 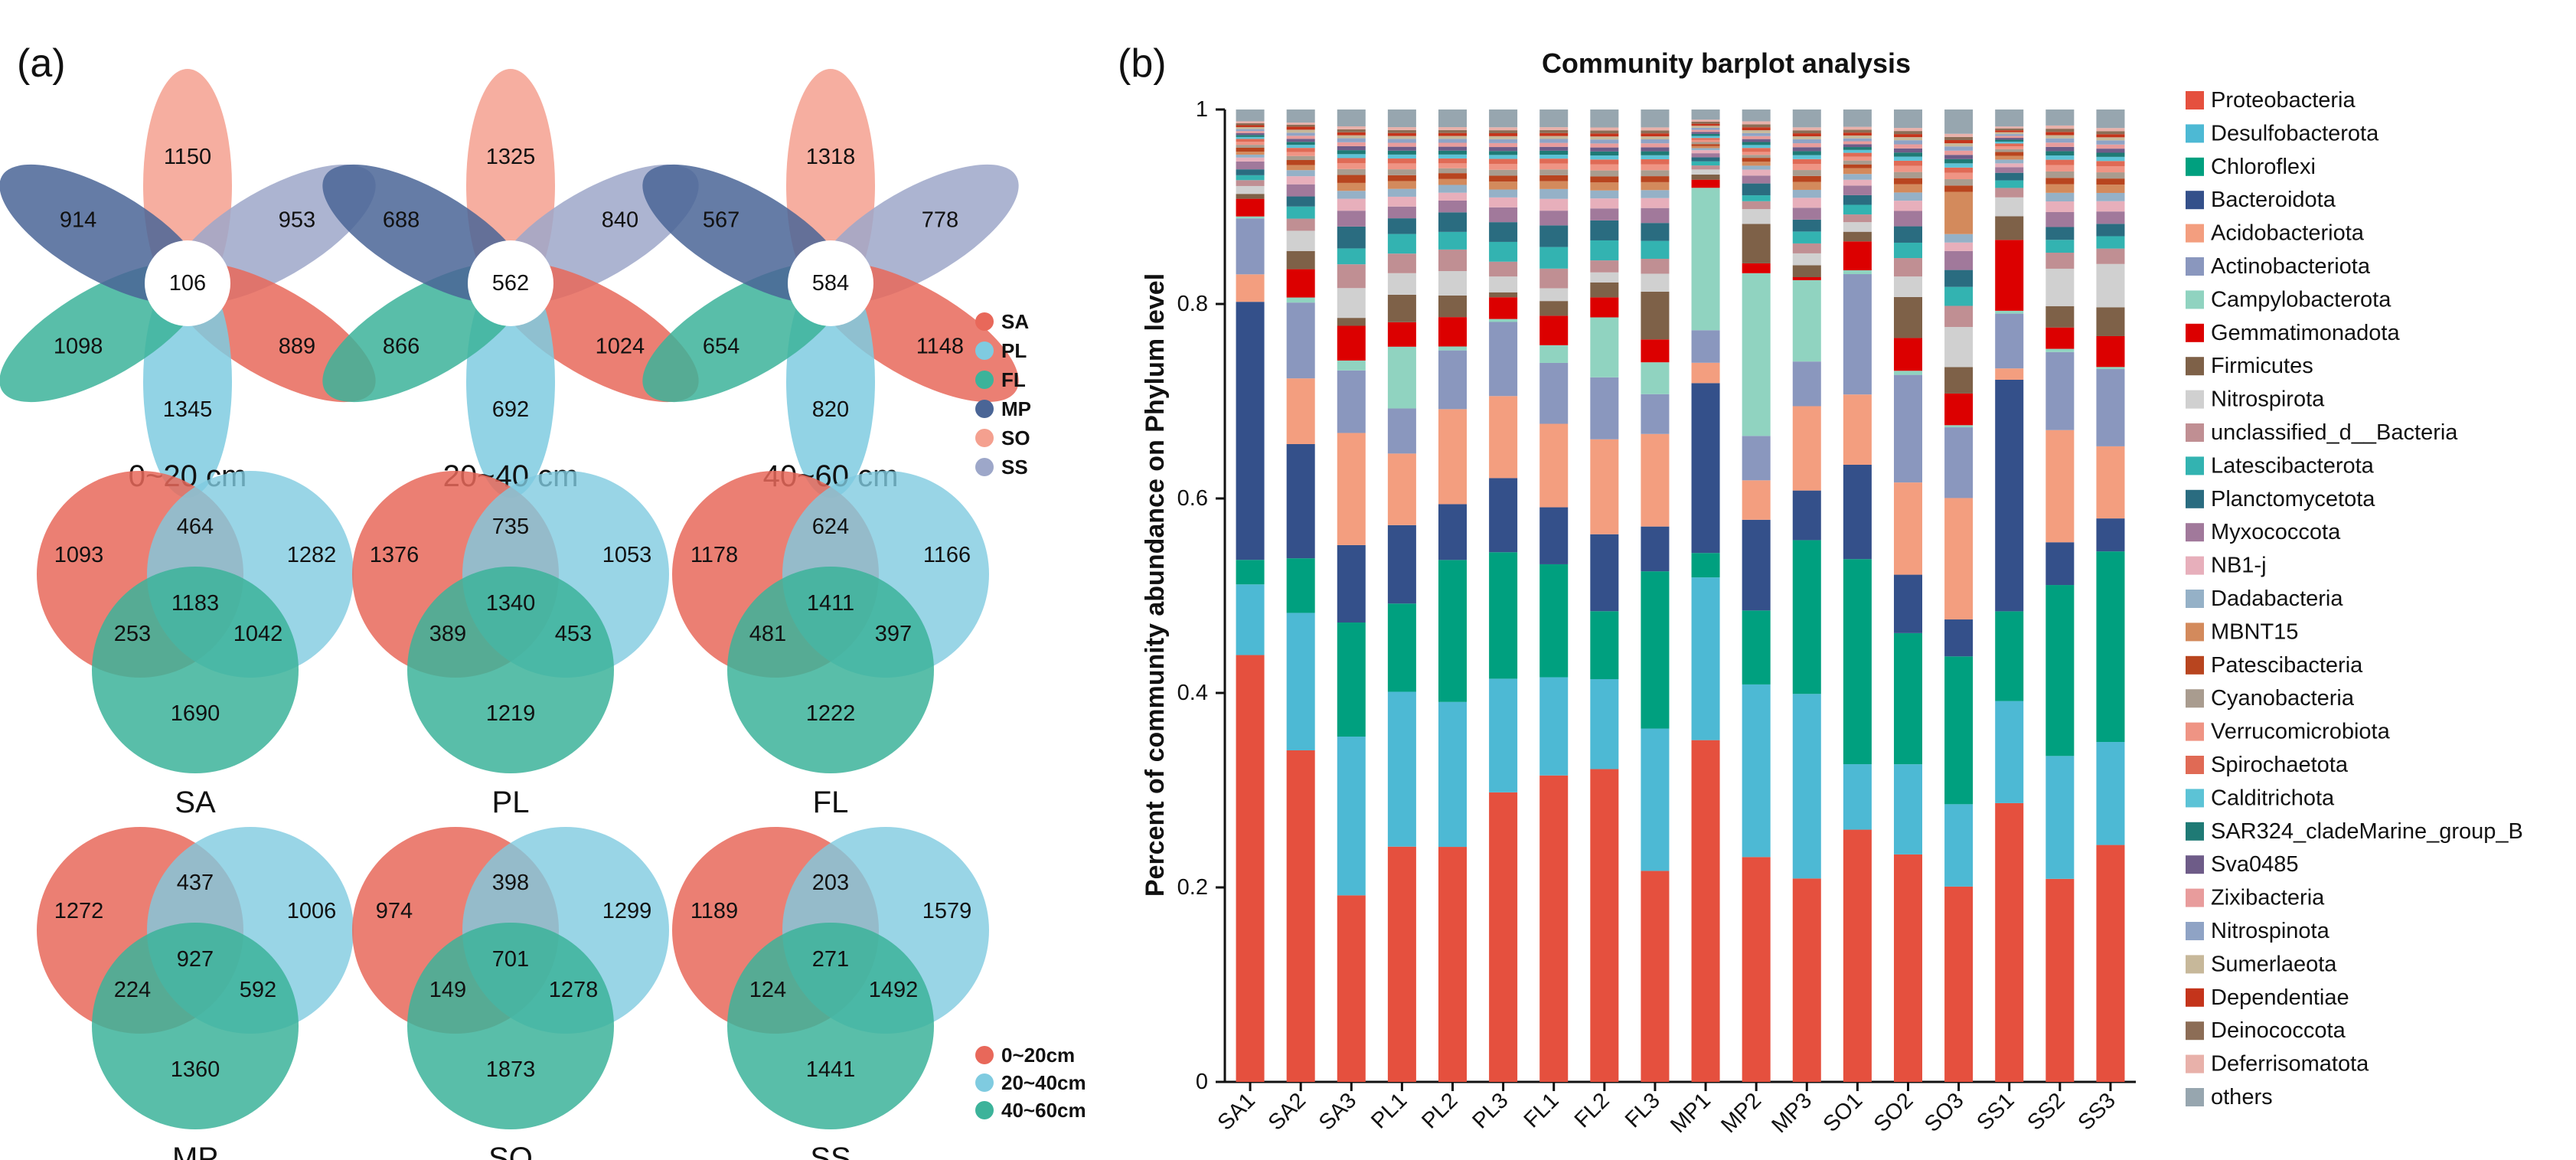 What do you see at coordinates (511, 1069) in the screenshot?
I see `venn-c-only: 1873` at bounding box center [511, 1069].